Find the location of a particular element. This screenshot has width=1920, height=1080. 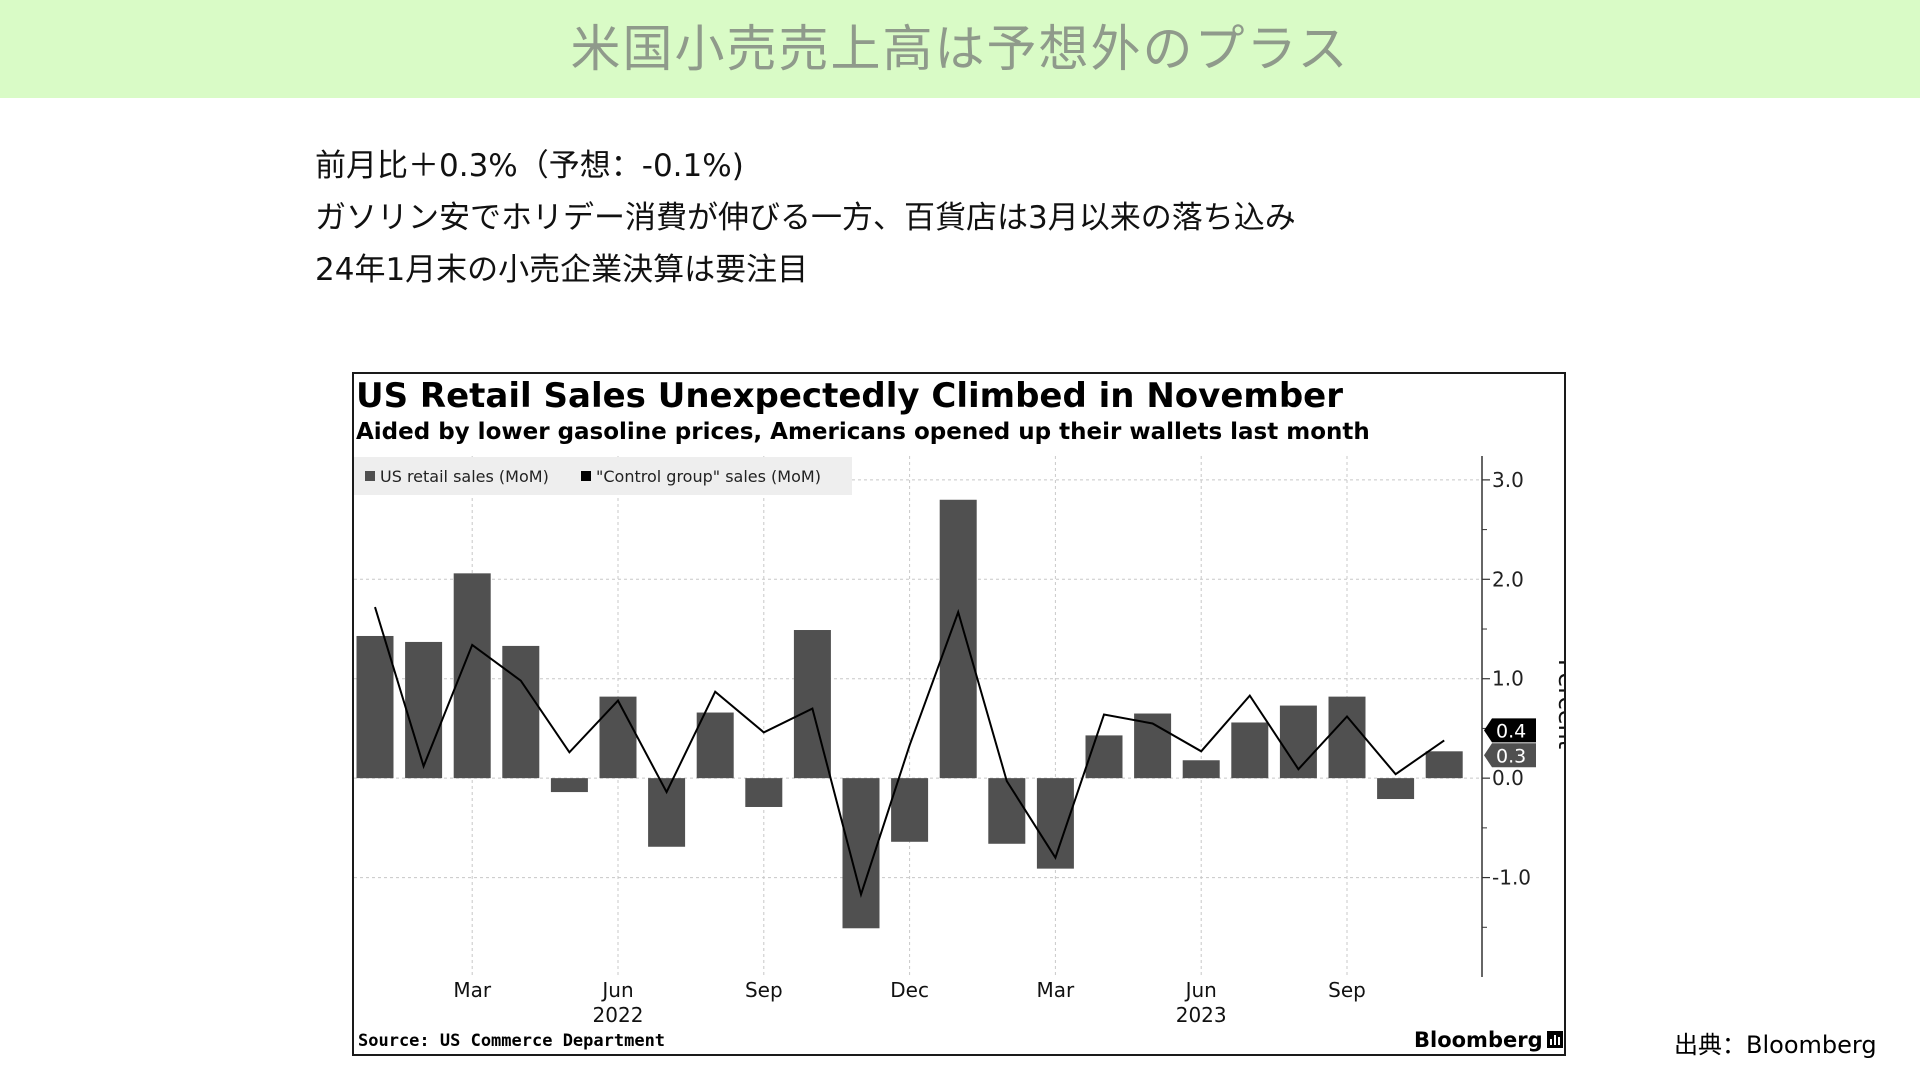

bloomberg-logo: Bloomberg is located at coordinates (1488, 1040).